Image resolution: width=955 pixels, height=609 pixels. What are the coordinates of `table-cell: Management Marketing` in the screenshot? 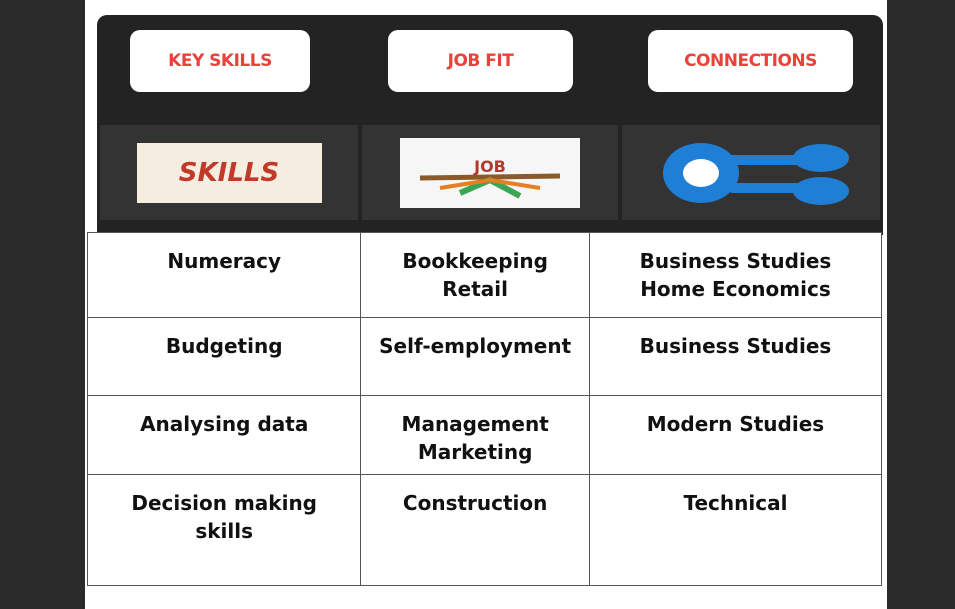 It's located at (475, 435).